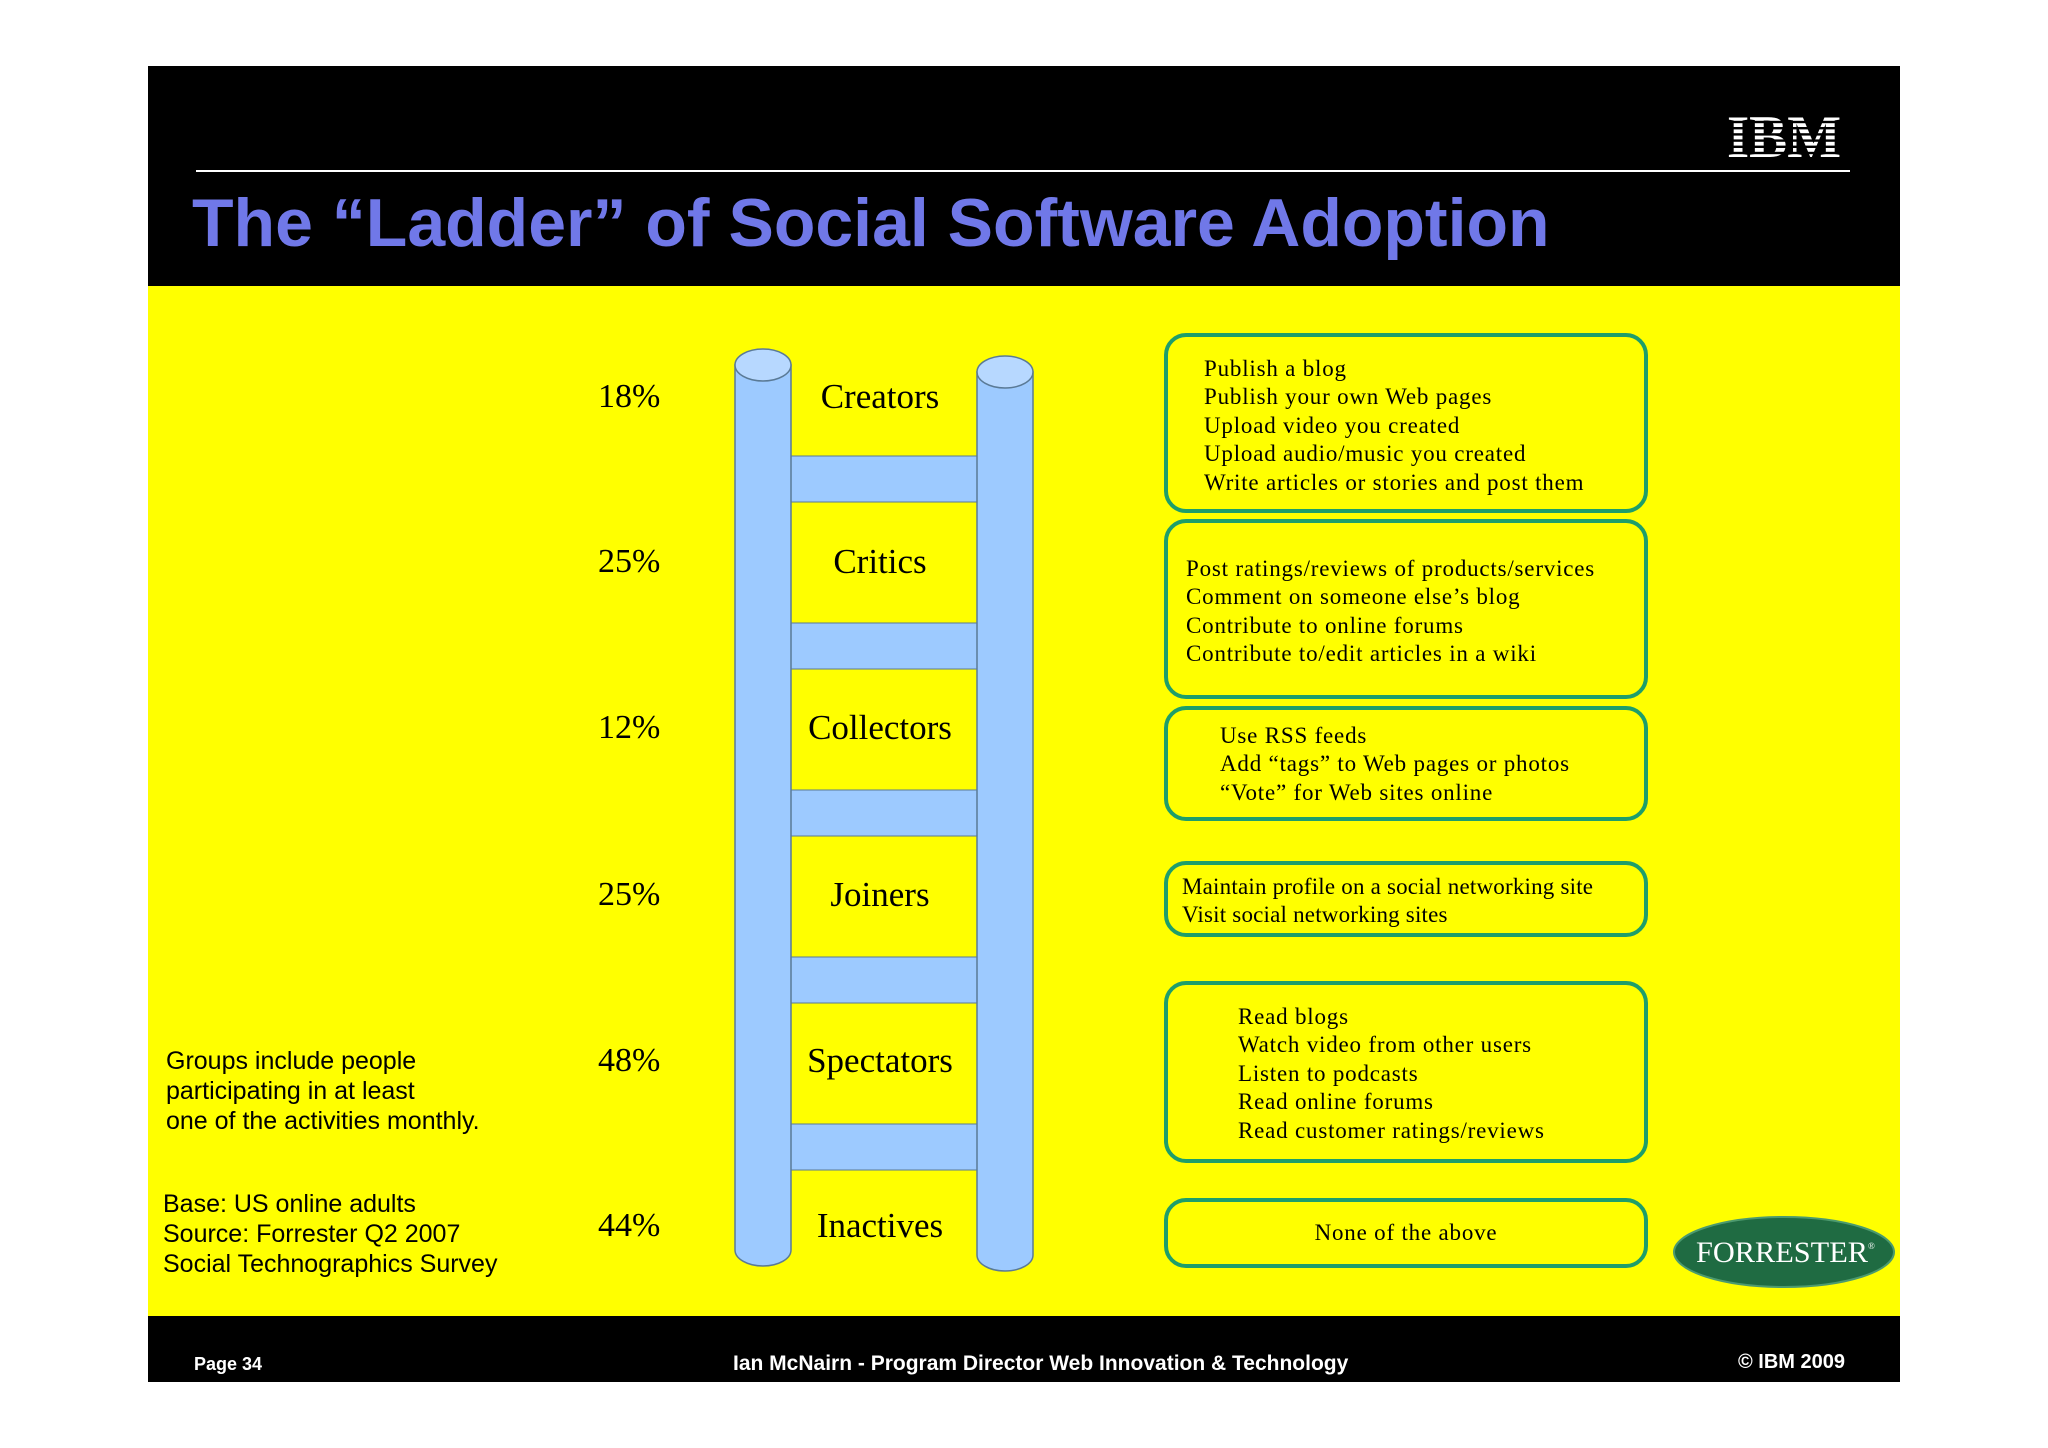  I want to click on ibm-logo: IBM, so click(1784, 135).